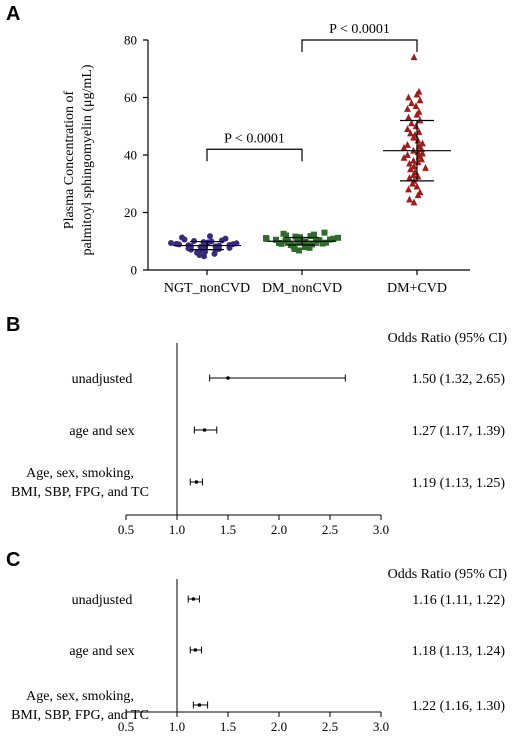 The image size is (520, 756). Describe the element at coordinates (130, 212) in the screenshot. I see `y-tick-label: 20` at that location.